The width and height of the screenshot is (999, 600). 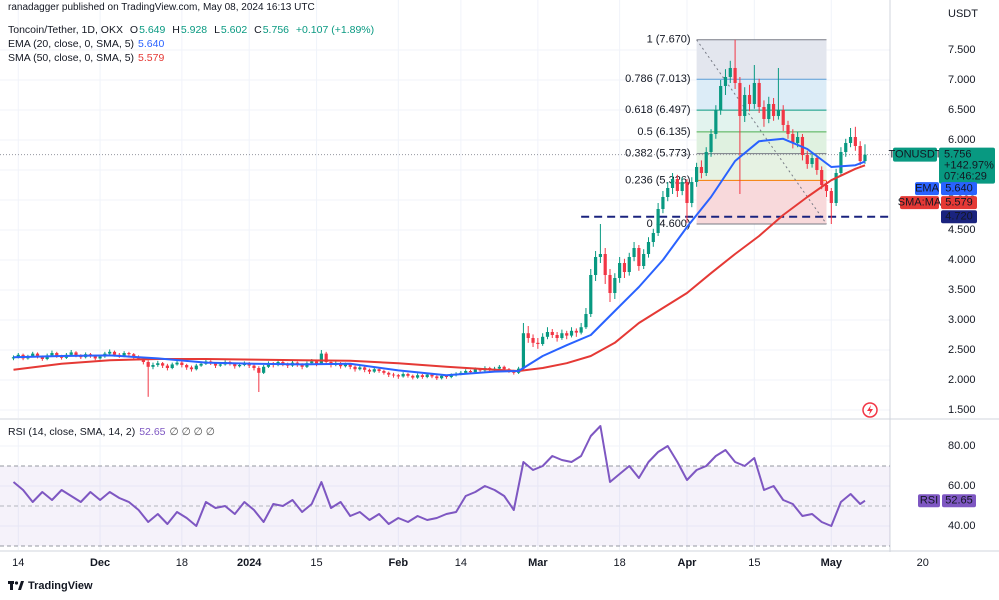 What do you see at coordinates (620, 563) in the screenshot?
I see `x-tick-label: 18` at bounding box center [620, 563].